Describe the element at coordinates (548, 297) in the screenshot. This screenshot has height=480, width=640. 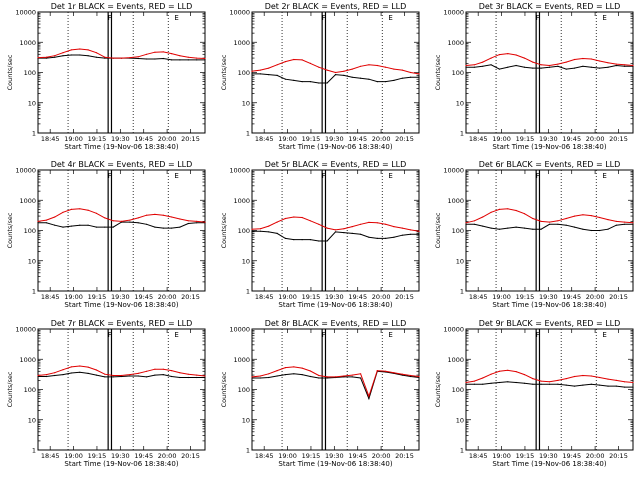
I see `x-tick-label: 19:30` at that location.